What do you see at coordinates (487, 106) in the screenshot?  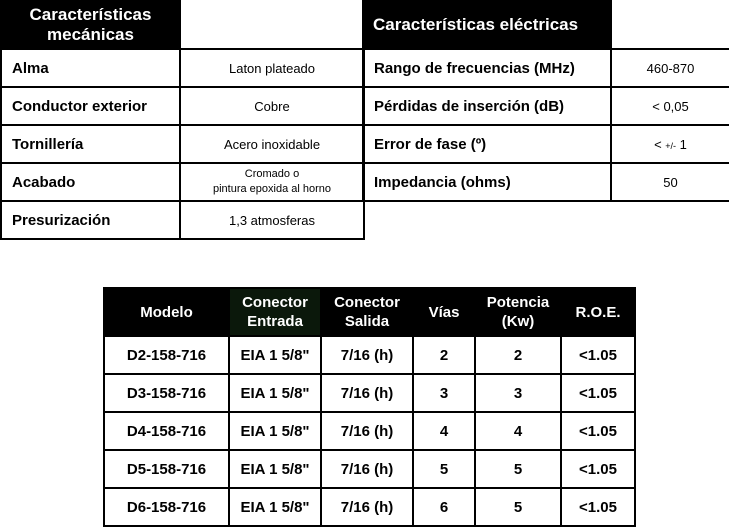 I see `row-label: Pérdidas de inserción (dB)` at bounding box center [487, 106].